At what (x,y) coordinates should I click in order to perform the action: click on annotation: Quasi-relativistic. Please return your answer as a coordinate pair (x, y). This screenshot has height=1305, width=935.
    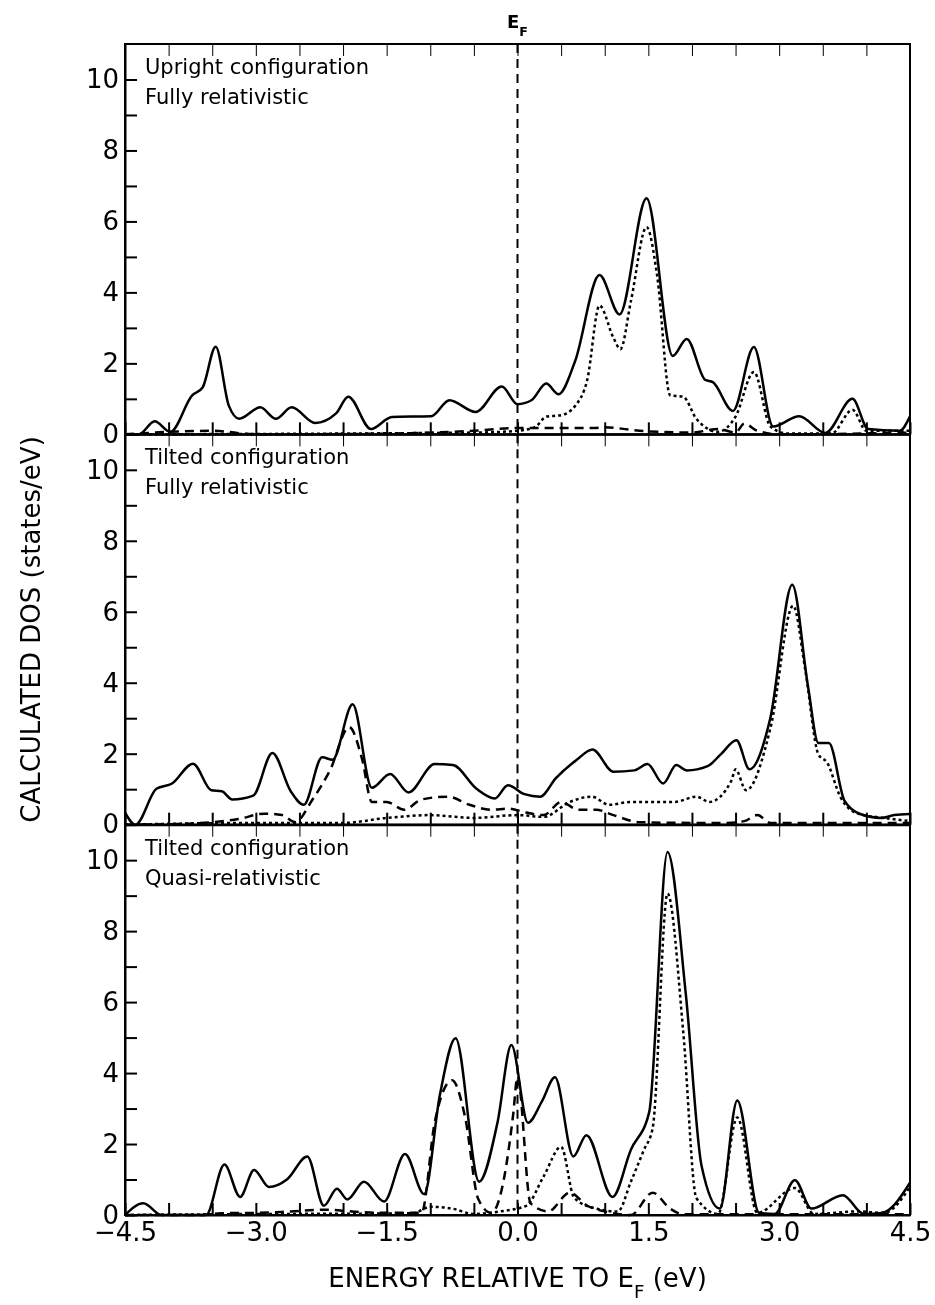
    Looking at the image, I should click on (233, 877).